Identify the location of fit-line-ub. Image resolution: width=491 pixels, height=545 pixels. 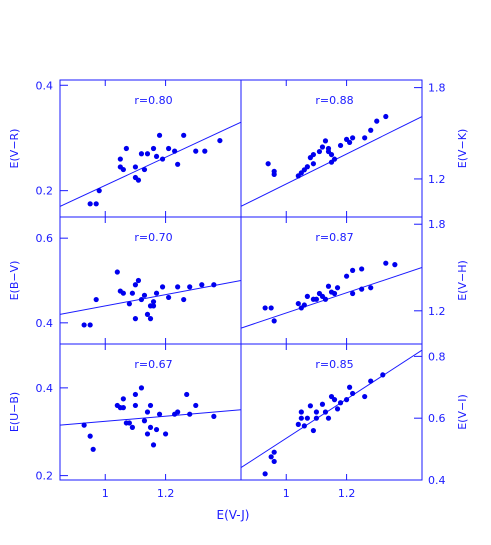
(150, 417).